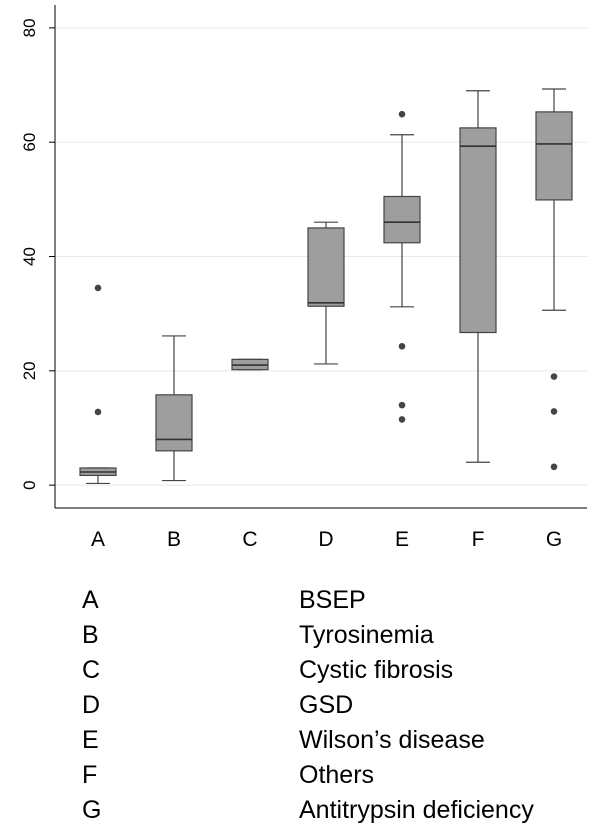 The height and width of the screenshot is (830, 600). I want to click on legend-description: Others, so click(337, 775).